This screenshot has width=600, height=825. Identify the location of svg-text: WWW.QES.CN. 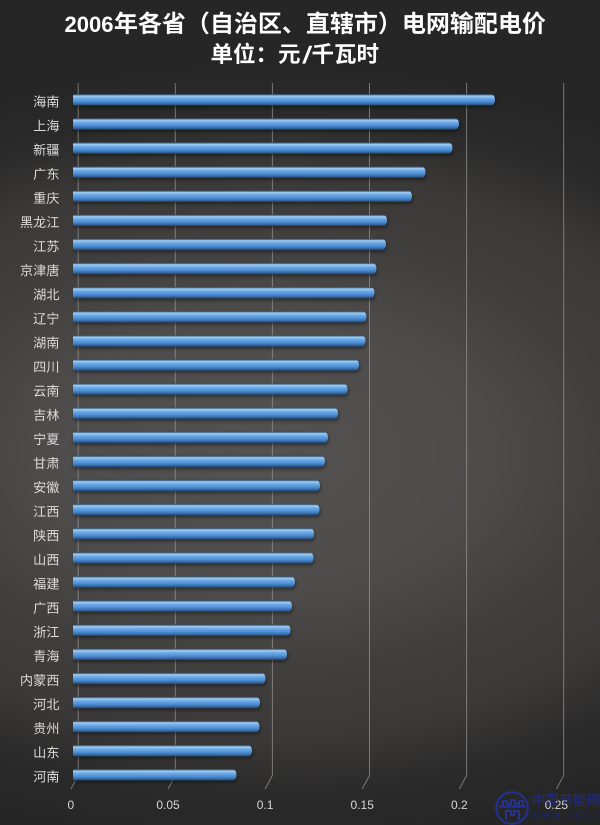
(565, 816).